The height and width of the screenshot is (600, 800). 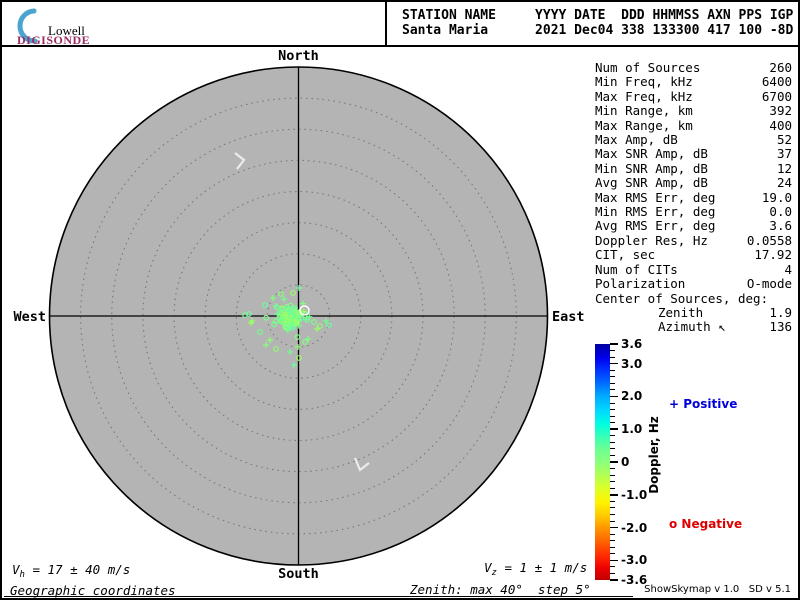 What do you see at coordinates (93, 590) in the screenshot?
I see `coordinates-note: Geographic coordinates` at bounding box center [93, 590].